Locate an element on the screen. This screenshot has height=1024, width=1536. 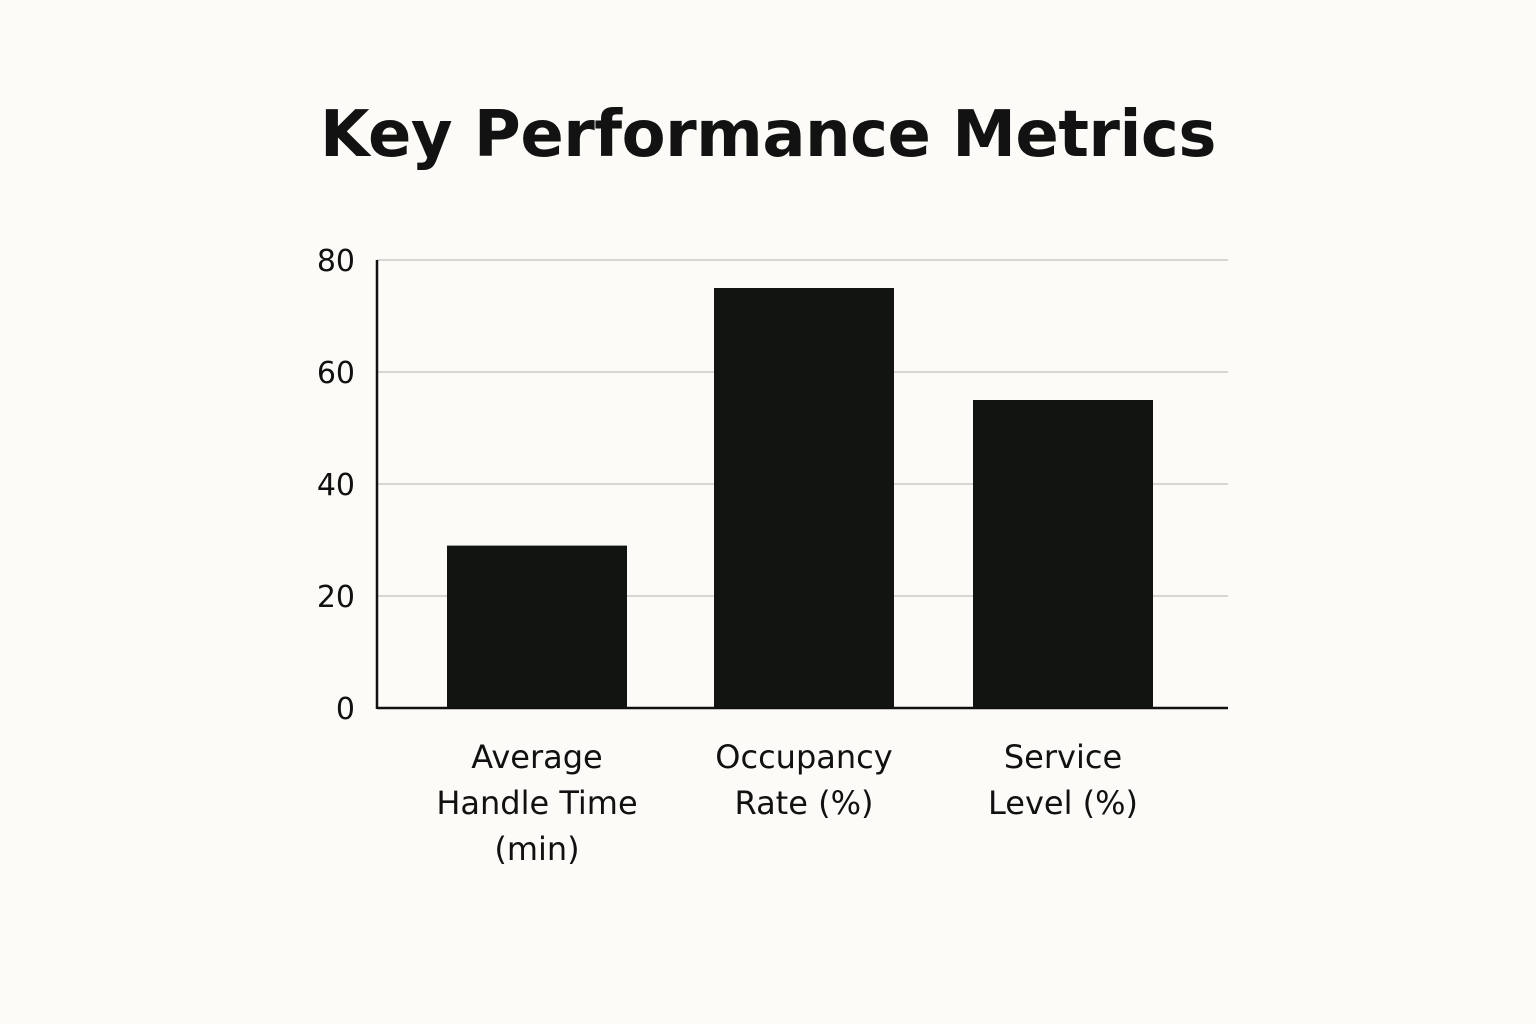
x-category-label-line: Handle Time is located at coordinates (536, 803).